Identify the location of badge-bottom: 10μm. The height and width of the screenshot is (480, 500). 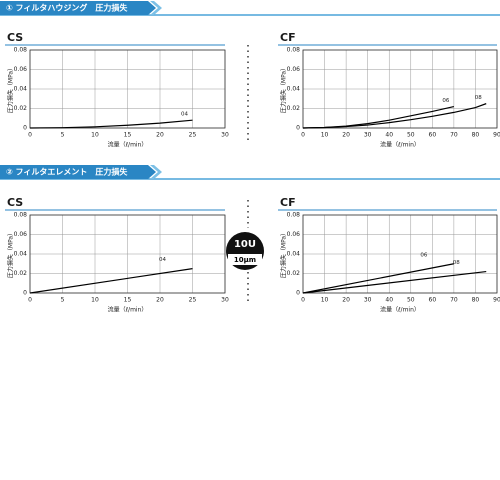
(245, 260).